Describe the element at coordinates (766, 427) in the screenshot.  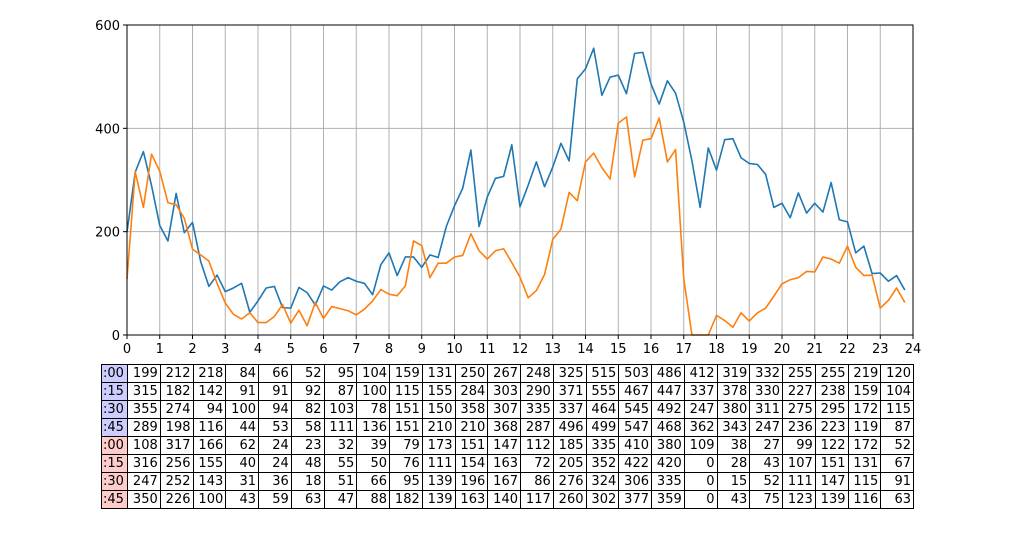
I see `table-cell: 247` at that location.